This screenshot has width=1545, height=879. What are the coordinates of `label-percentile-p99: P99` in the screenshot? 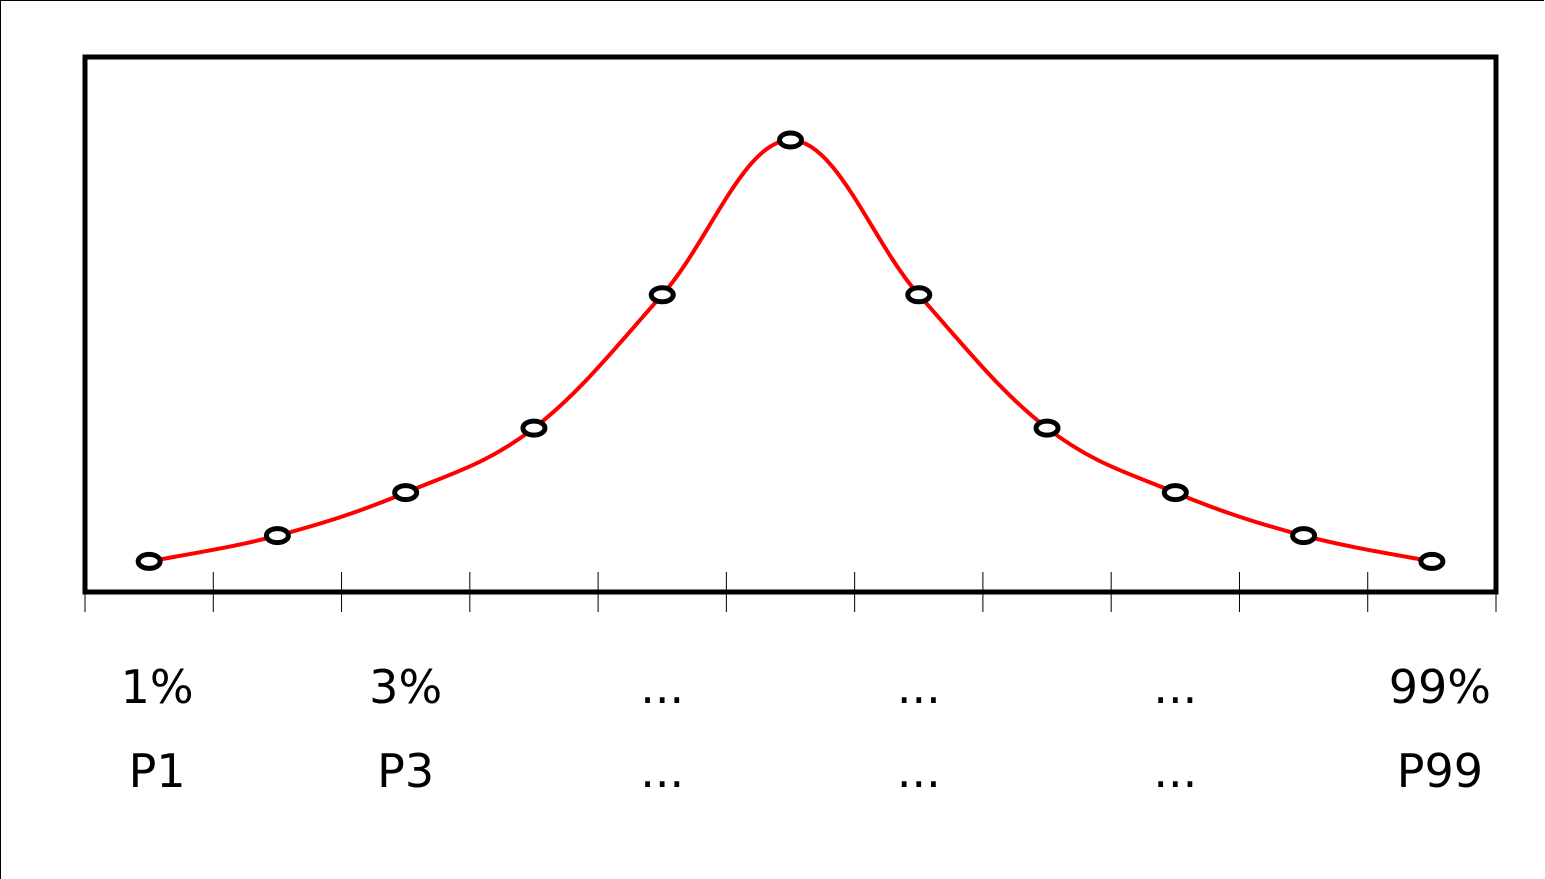 It's located at (1439, 771).